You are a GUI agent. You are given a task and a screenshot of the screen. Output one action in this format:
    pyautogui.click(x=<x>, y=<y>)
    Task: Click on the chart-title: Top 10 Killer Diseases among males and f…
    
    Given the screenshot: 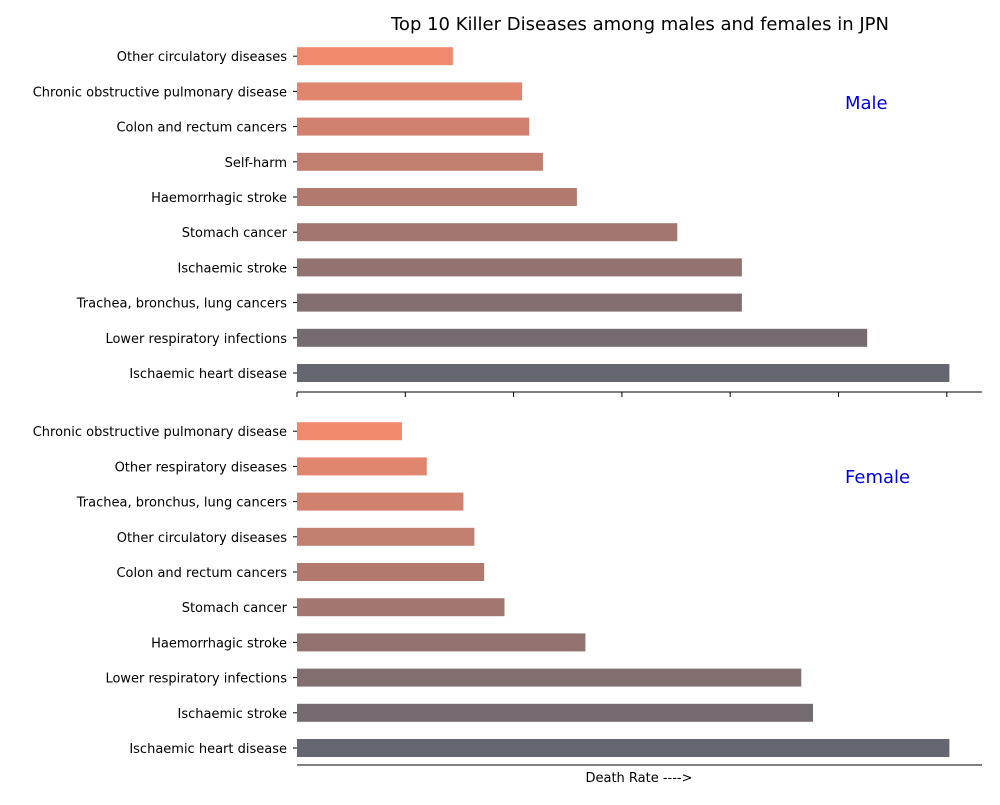 What is the action you would take?
    pyautogui.click(x=639, y=24)
    